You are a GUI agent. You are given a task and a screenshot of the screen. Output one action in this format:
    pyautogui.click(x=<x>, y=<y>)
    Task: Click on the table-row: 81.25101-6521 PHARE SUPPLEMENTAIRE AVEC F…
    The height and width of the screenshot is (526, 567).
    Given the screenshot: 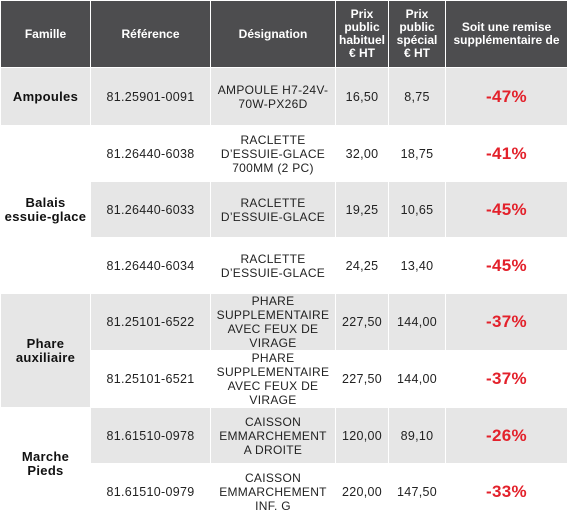 What is the action you would take?
    pyautogui.click(x=284, y=379)
    